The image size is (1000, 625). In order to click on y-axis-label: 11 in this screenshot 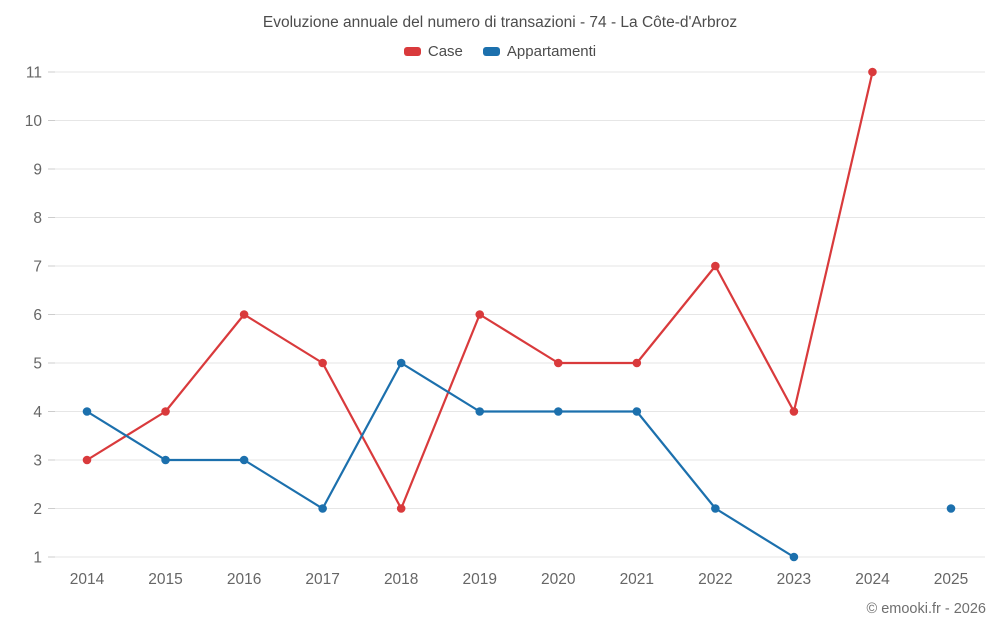, I will do `click(34, 73)`.